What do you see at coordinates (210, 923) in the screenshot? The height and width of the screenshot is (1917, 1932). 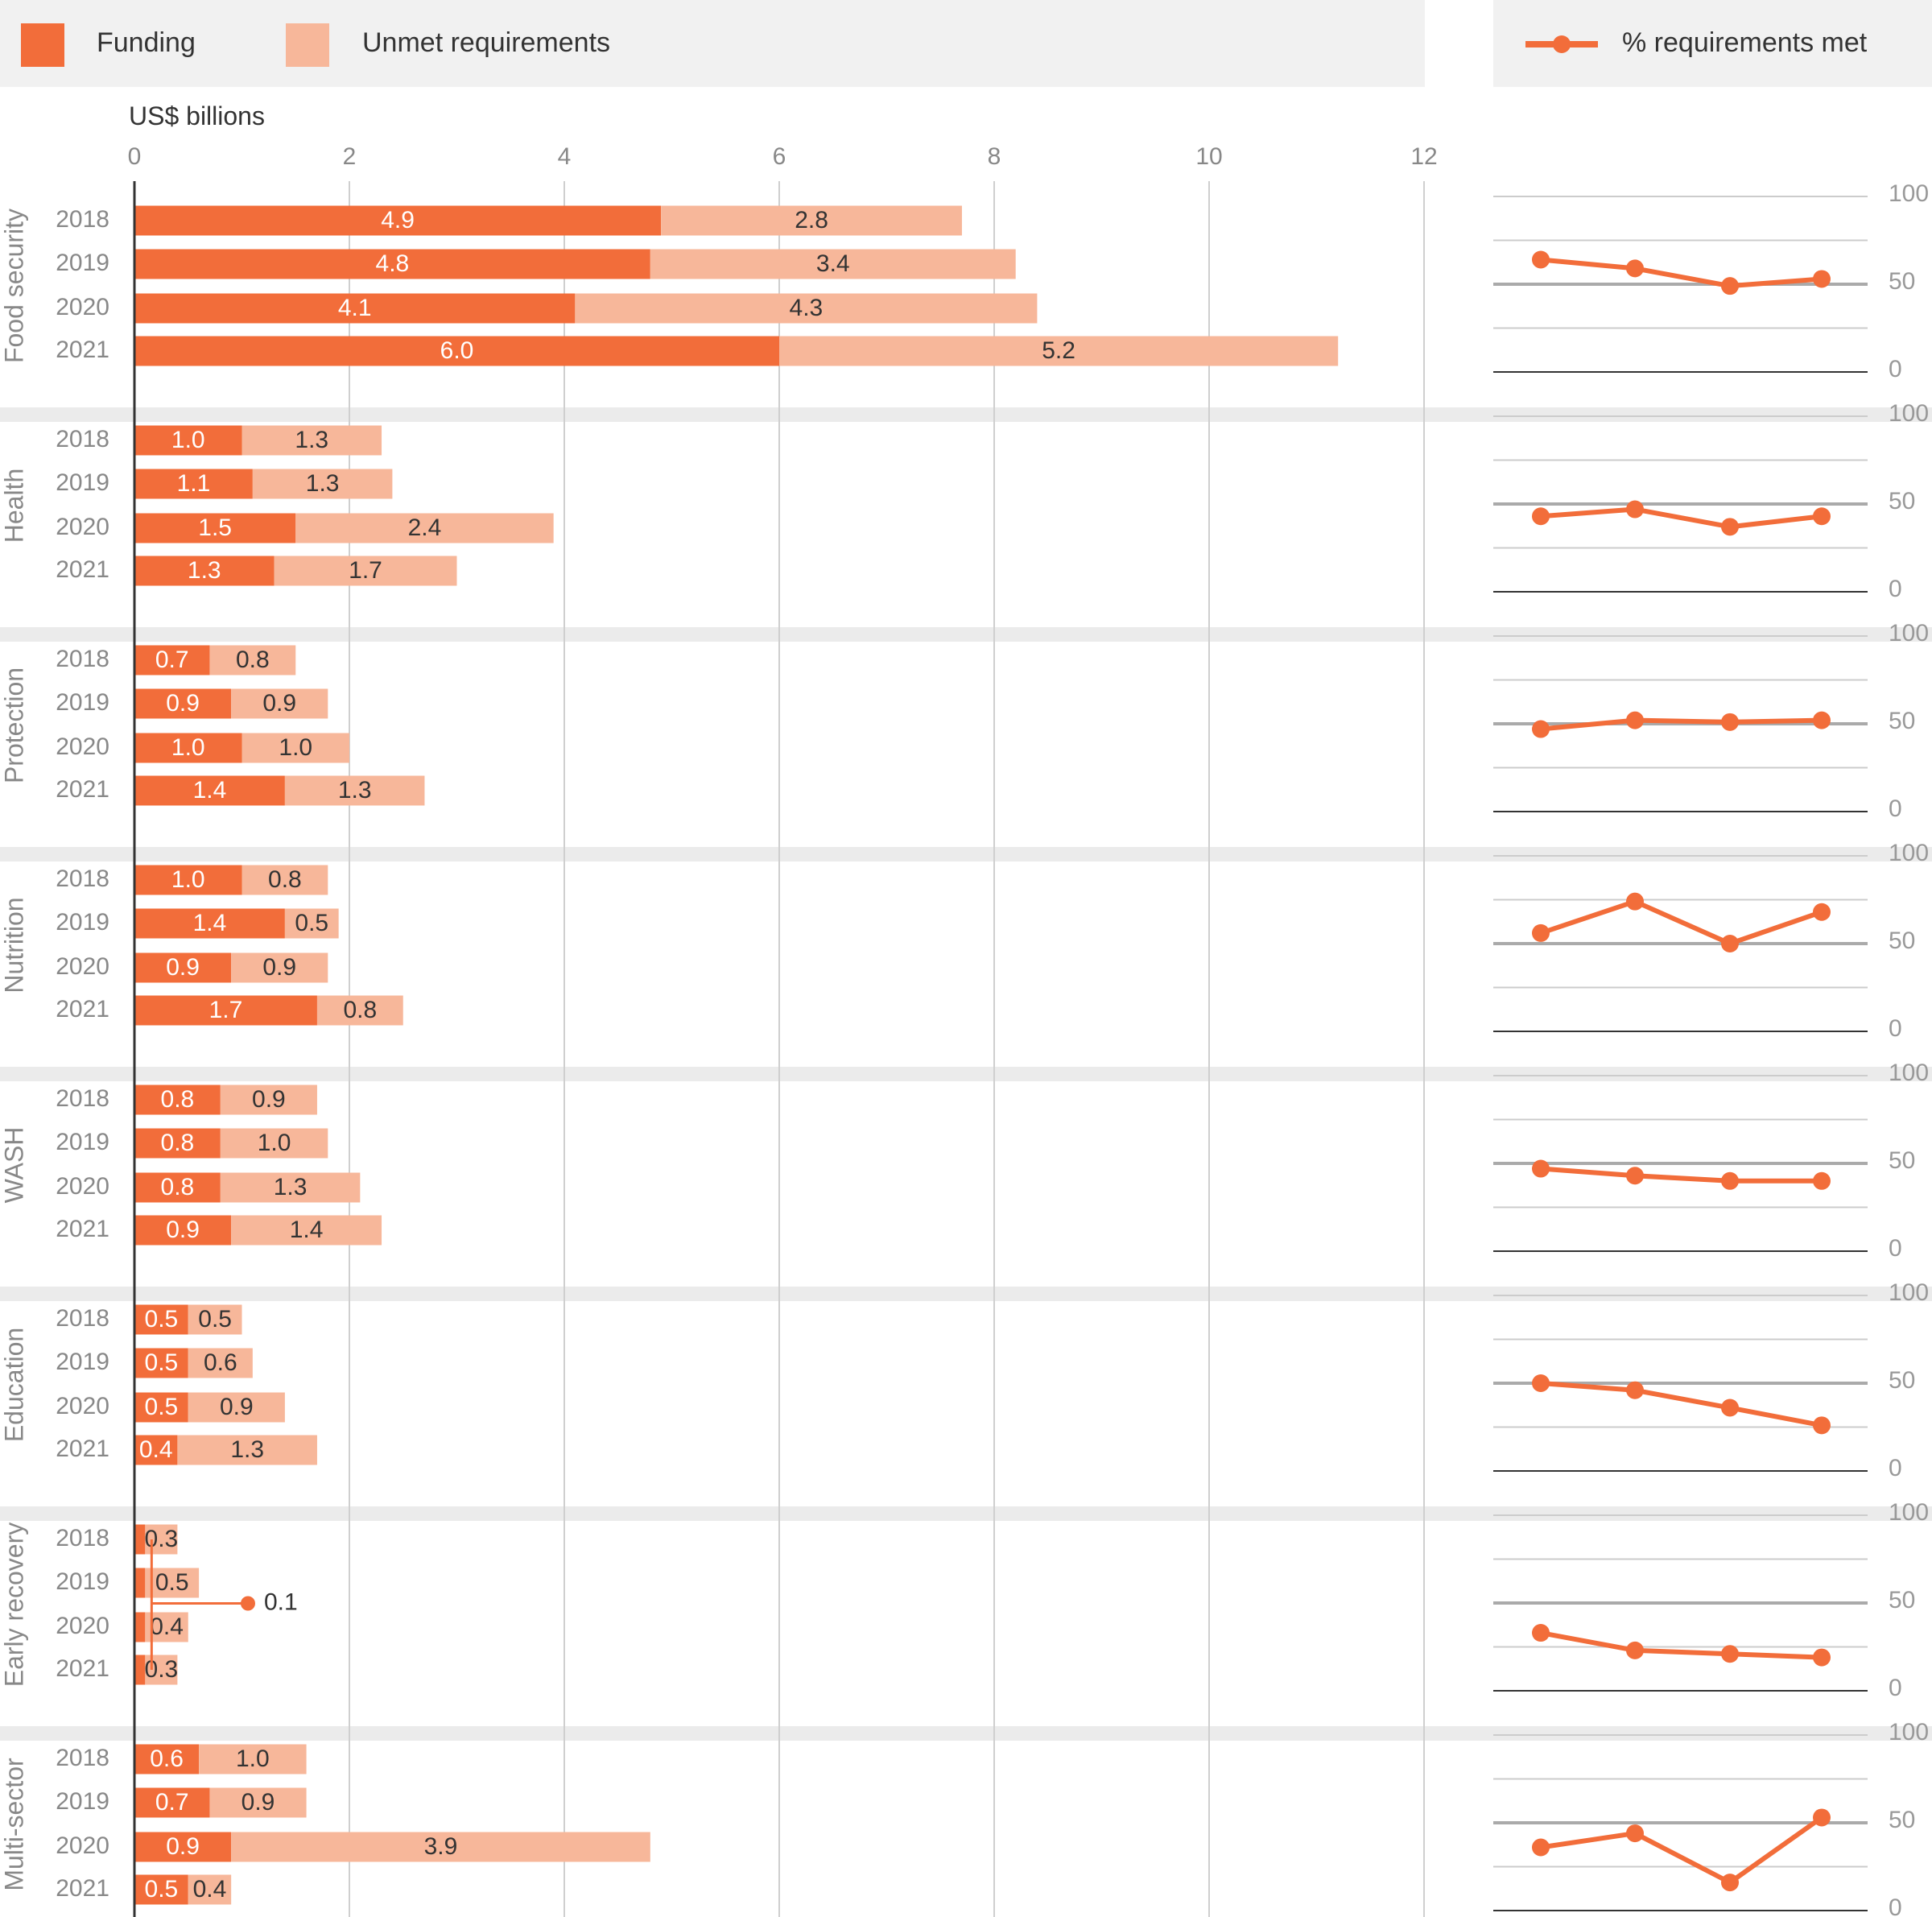 I see `funding-value-label: 1.4` at bounding box center [210, 923].